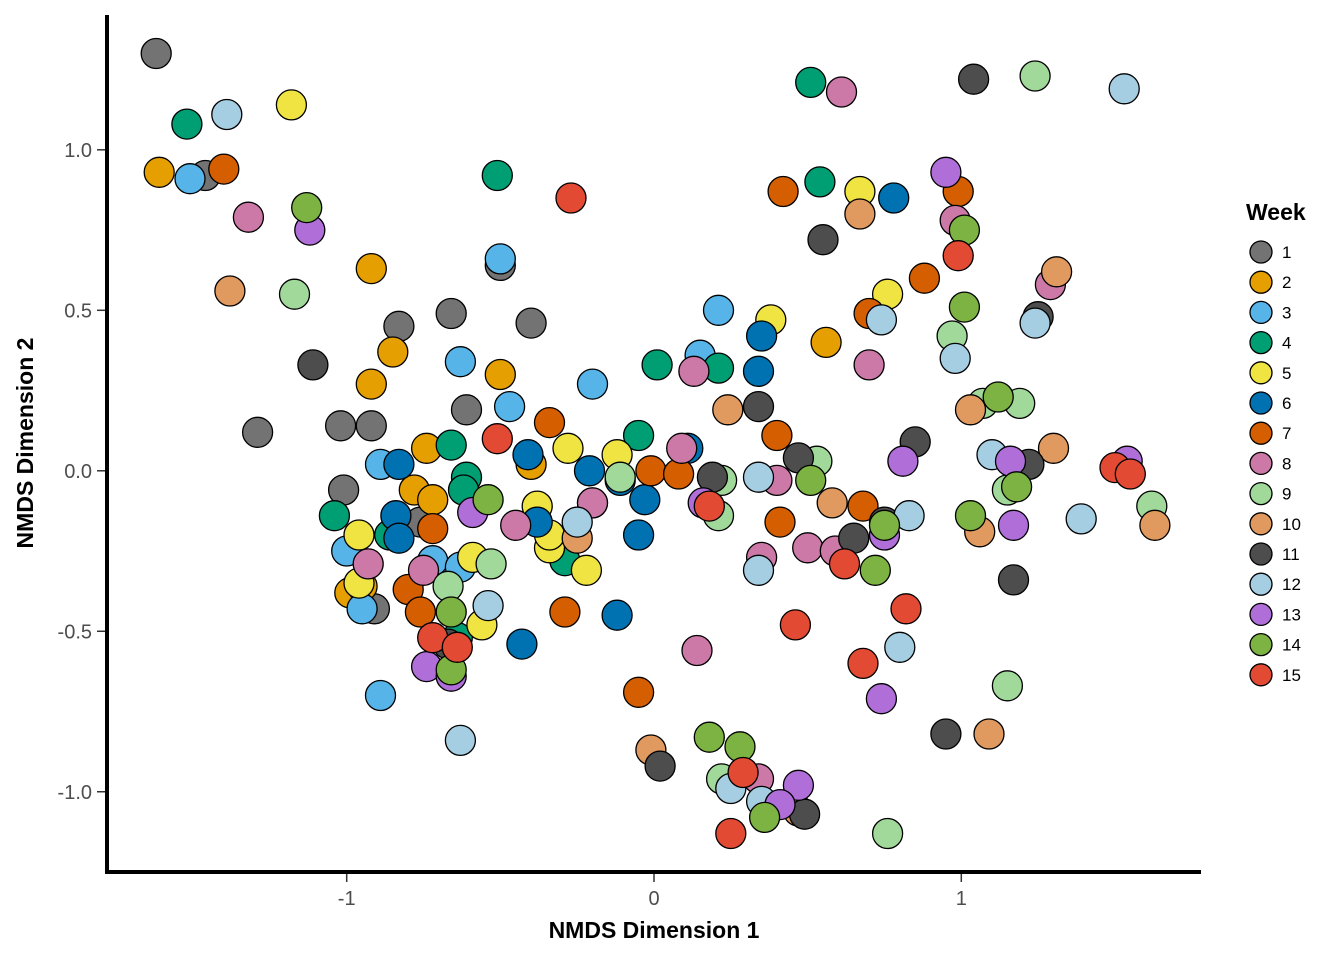 This screenshot has height=960, width=1344. I want to click on legend-label-week-6: 6, so click(1286, 403).